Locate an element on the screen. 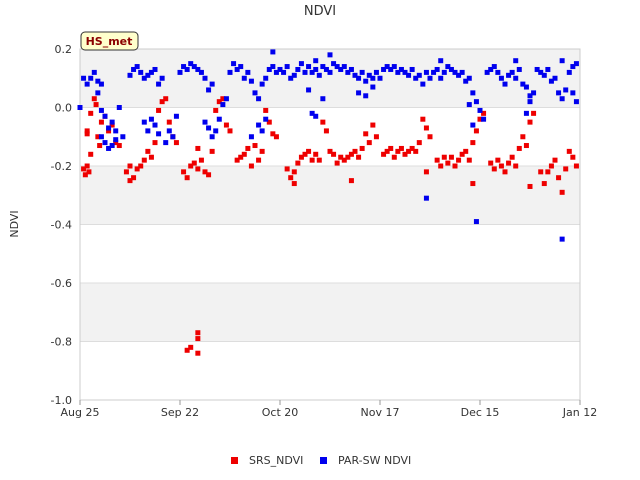 Image resolution: width=640 pixels, height=480 pixels. x-tick-label: Dec 15 is located at coordinates (480, 412).